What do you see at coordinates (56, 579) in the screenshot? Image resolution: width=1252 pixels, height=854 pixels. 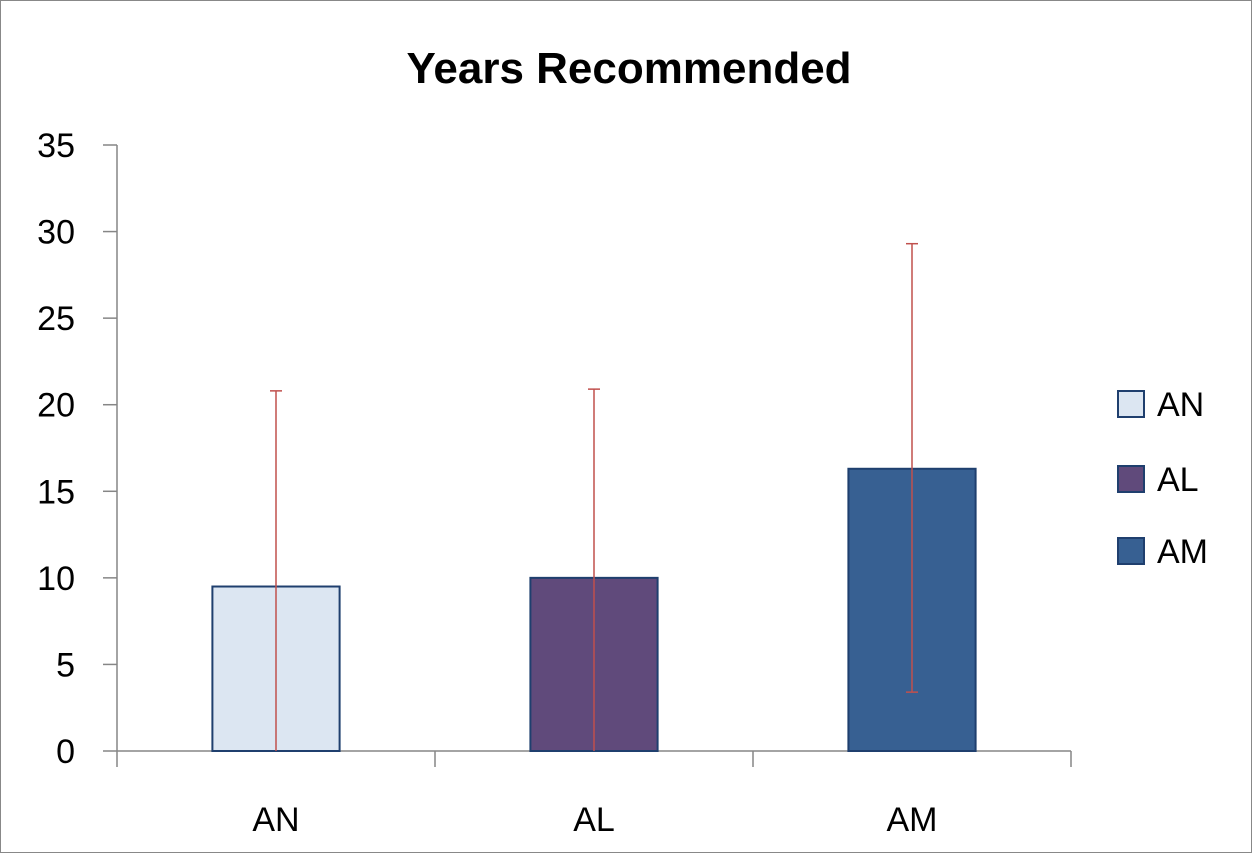 I see `y-tick-label: 10` at bounding box center [56, 579].